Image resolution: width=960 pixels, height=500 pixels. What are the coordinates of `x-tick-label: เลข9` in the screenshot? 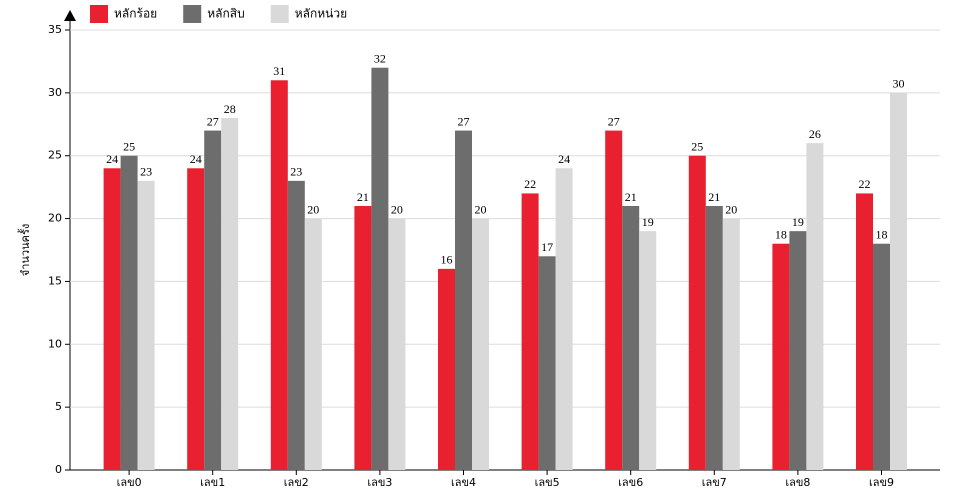 It's located at (881, 482).